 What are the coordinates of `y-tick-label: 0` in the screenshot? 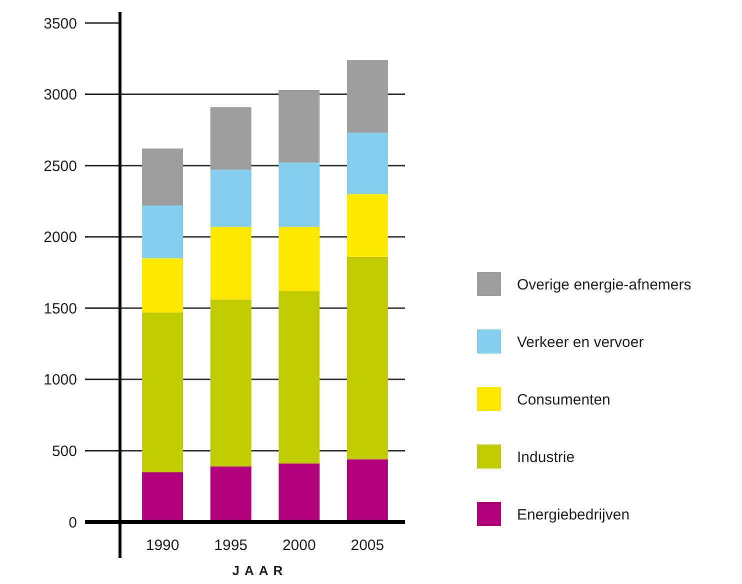 It's located at (72, 523).